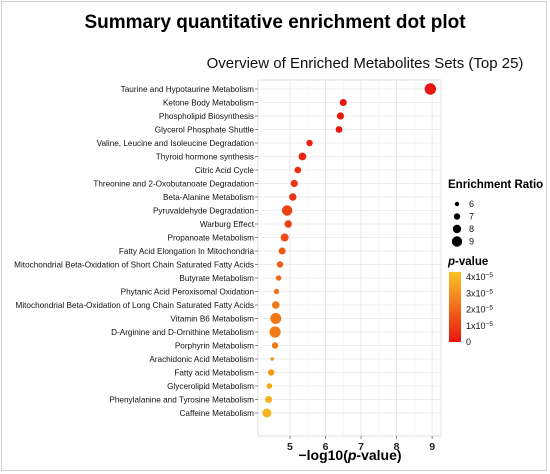  I want to click on category-label: Caffeine Metabolism, so click(217, 413).